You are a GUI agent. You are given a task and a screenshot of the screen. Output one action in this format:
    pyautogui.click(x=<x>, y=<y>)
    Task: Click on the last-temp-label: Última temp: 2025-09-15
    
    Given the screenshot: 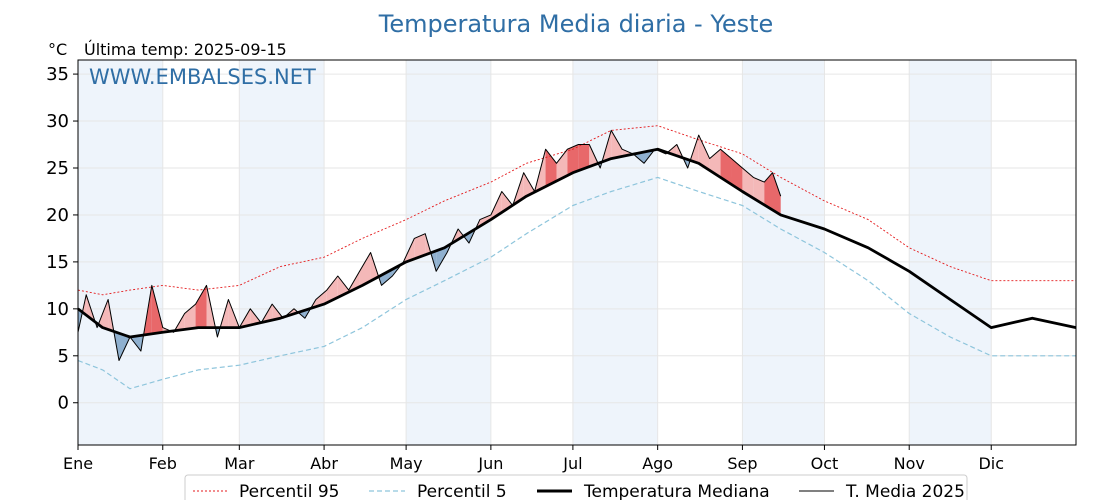 What is the action you would take?
    pyautogui.click(x=185, y=49)
    